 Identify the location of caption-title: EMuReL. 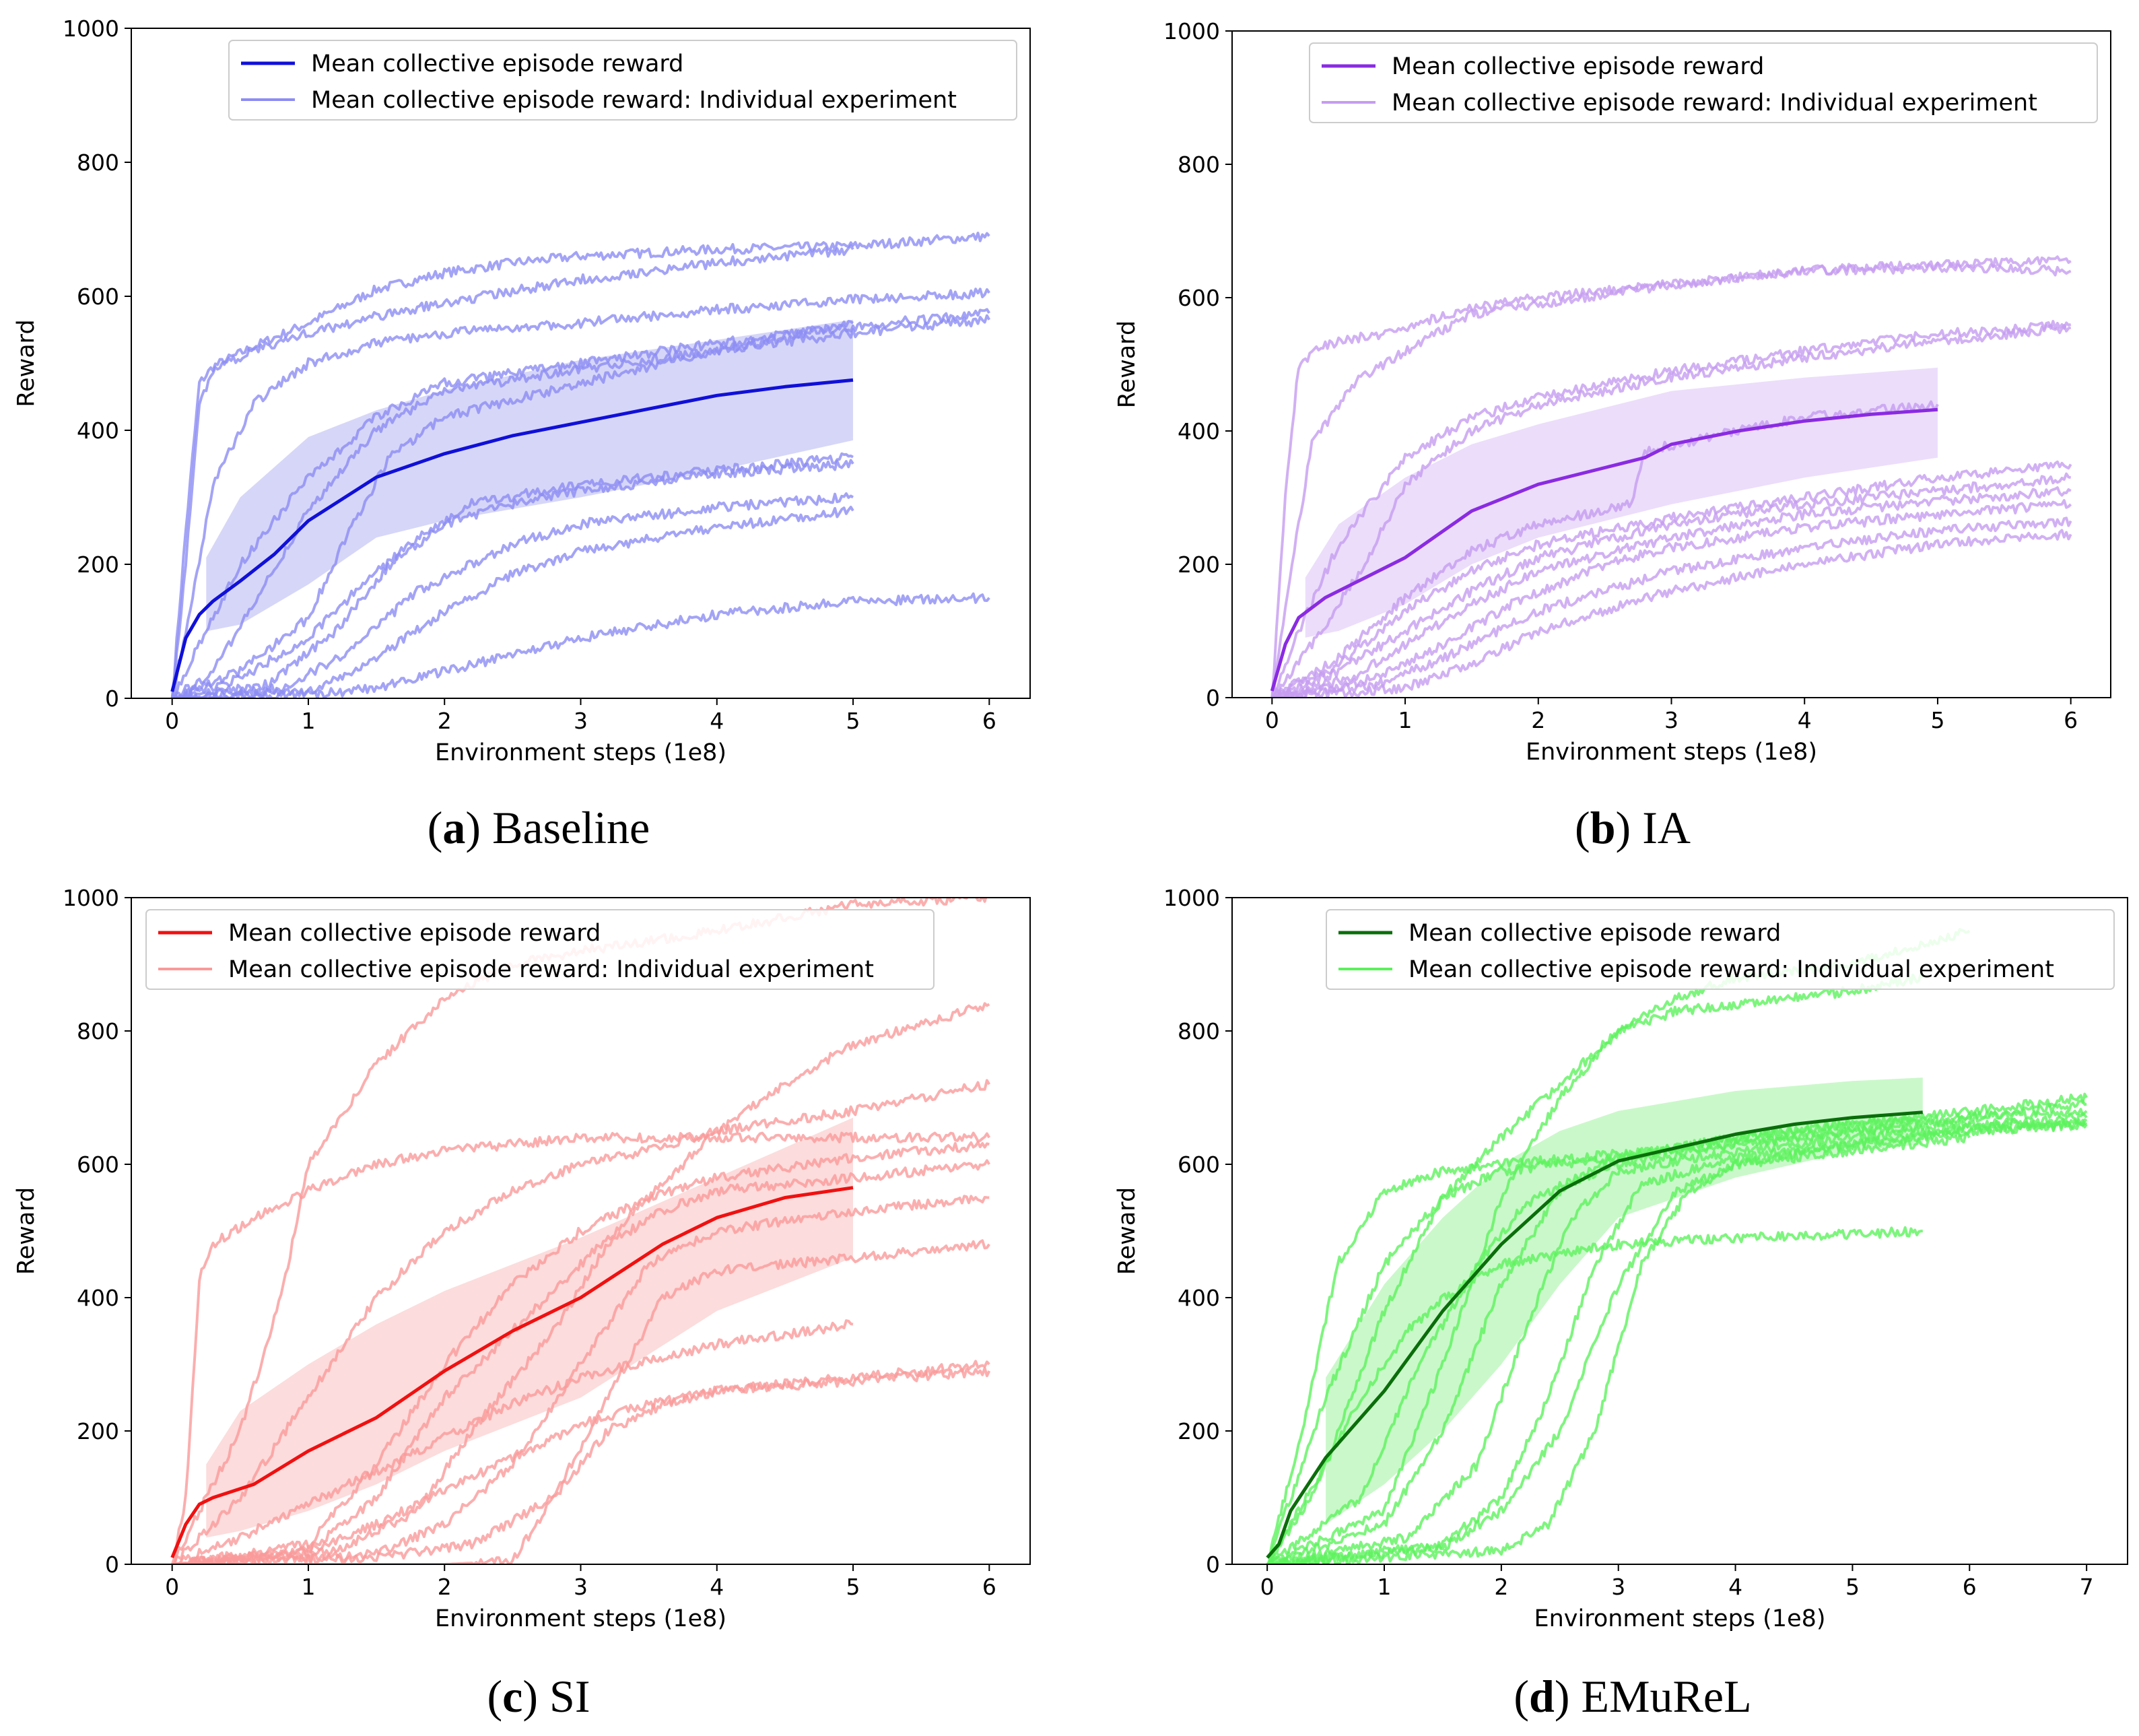
(1667, 1696).